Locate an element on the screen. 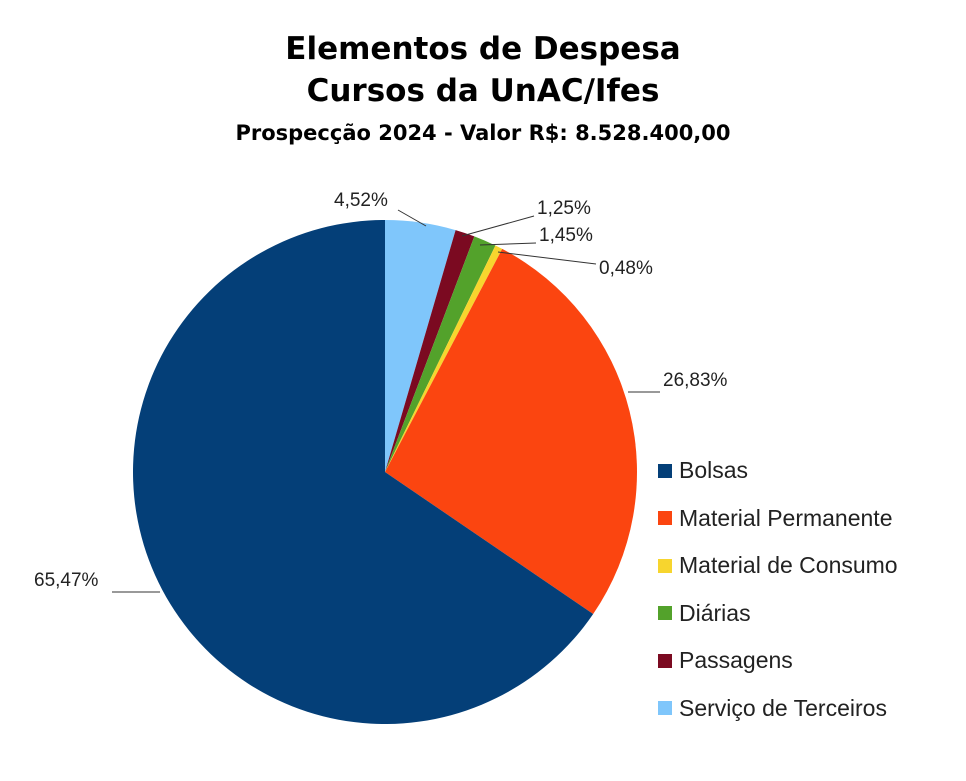  pie-slice-material-de-consumo is located at coordinates (444, 358).